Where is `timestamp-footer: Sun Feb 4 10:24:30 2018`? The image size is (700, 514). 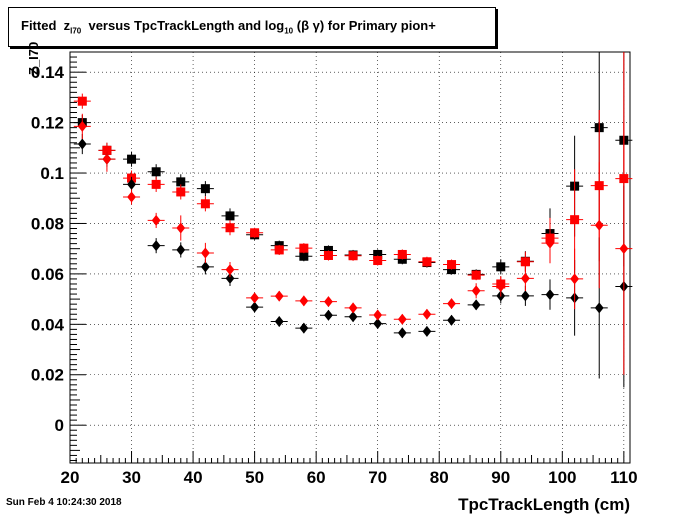
timestamp-footer: Sun Feb 4 10:24:30 2018 is located at coordinates (64, 502).